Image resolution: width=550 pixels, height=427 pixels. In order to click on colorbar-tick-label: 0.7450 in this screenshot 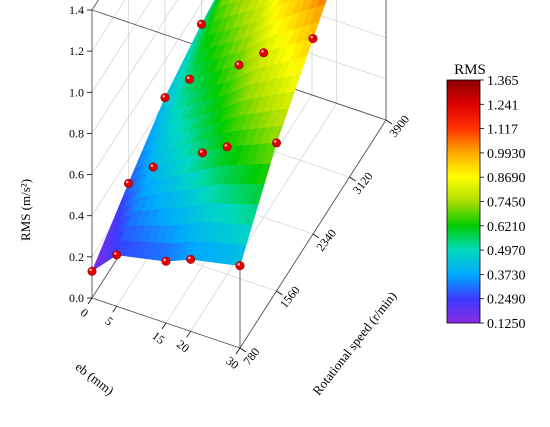, I will do `click(506, 203)`.